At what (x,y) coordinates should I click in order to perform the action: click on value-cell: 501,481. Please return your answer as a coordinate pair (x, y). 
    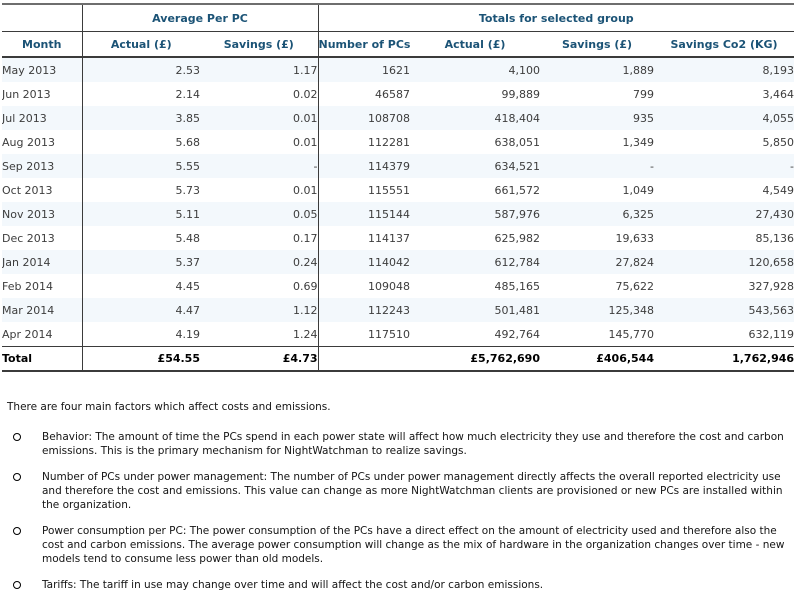
    Looking at the image, I should click on (517, 310).